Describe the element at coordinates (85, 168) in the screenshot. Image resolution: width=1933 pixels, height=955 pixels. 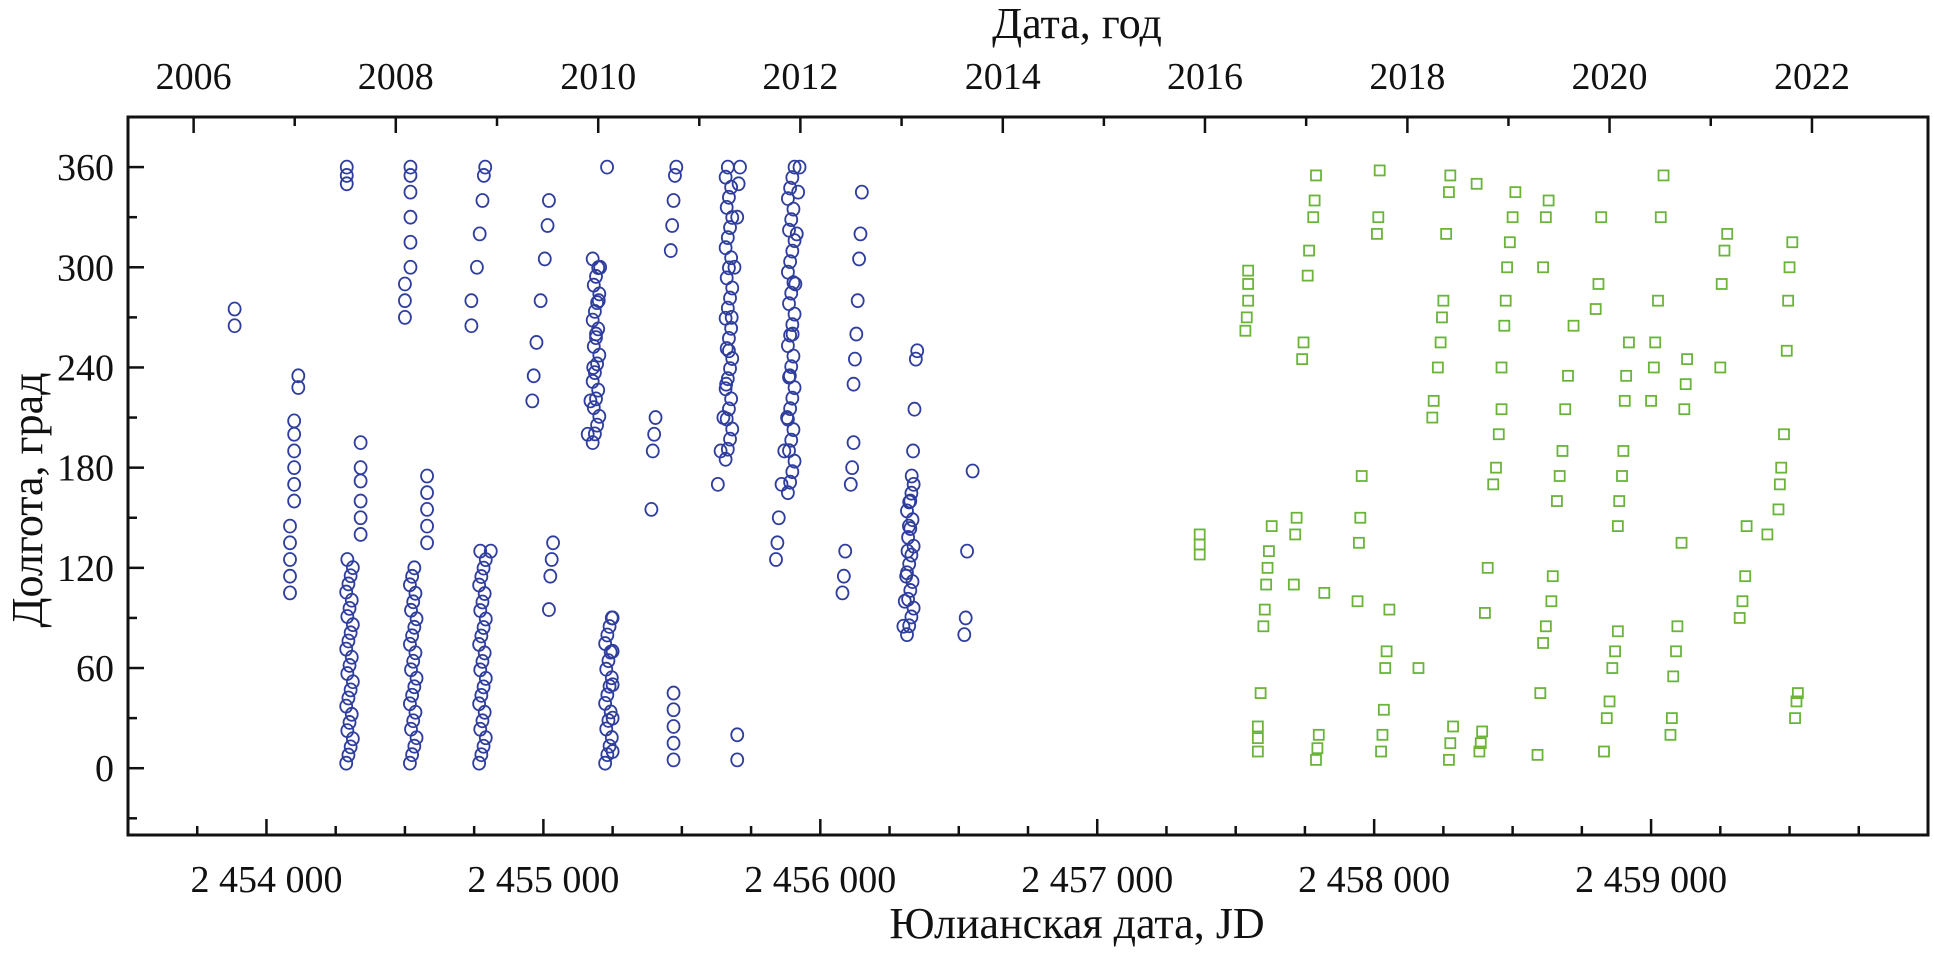
I see `y-tick-label: 360` at that location.